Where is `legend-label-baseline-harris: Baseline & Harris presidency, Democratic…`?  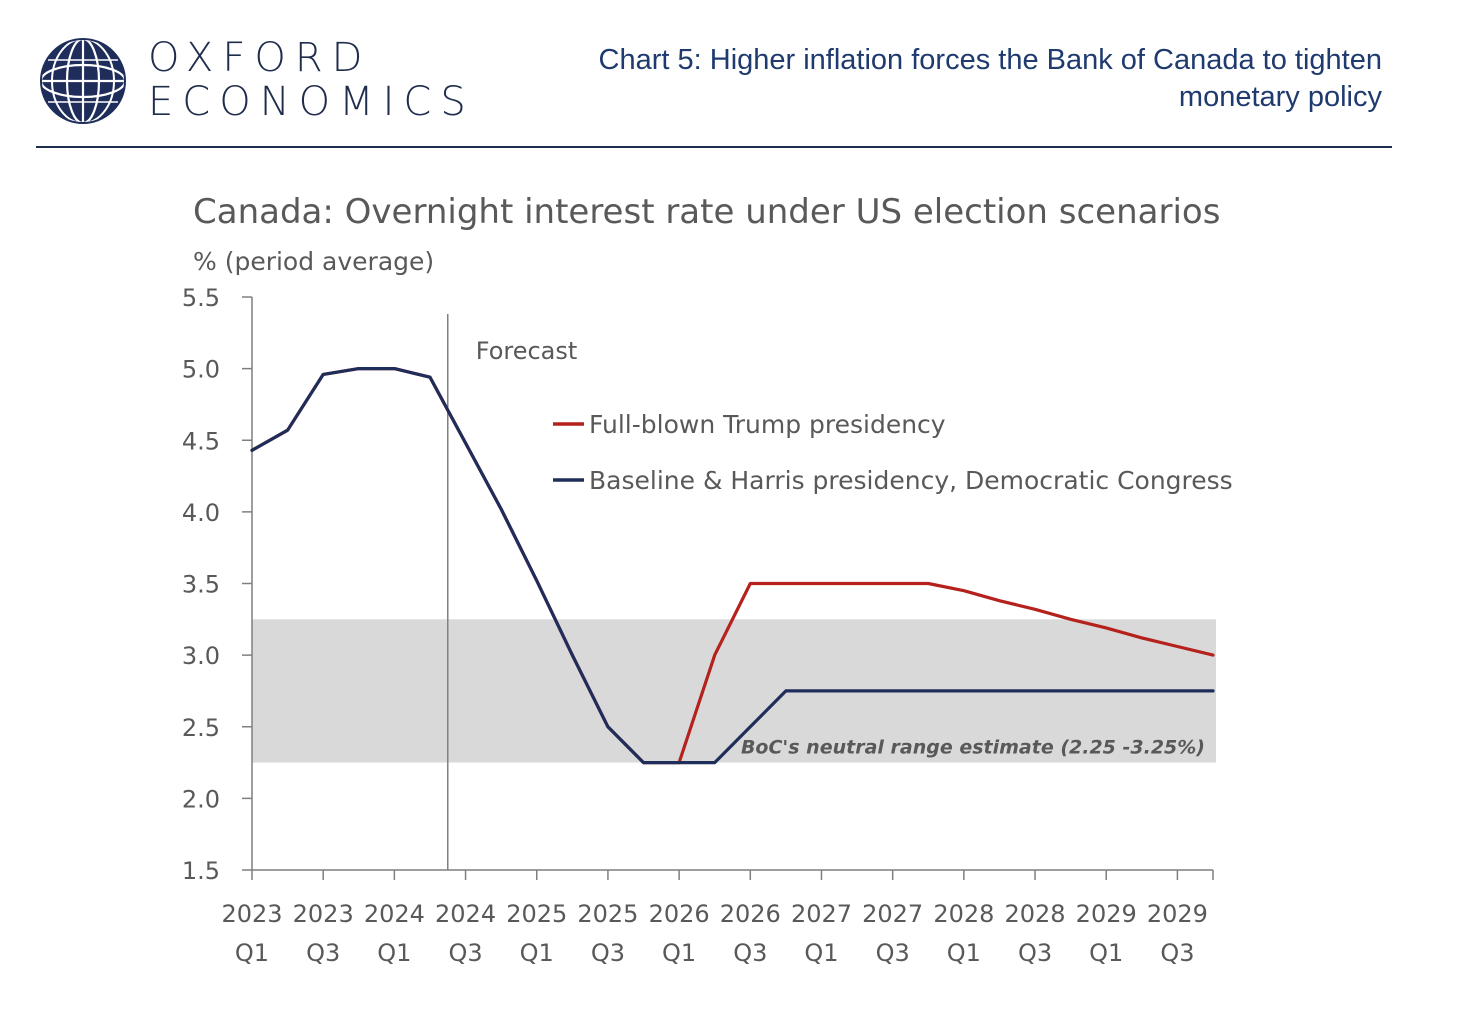
legend-label-baseline-harris: Baseline & Harris presidency, Democratic… is located at coordinates (911, 480).